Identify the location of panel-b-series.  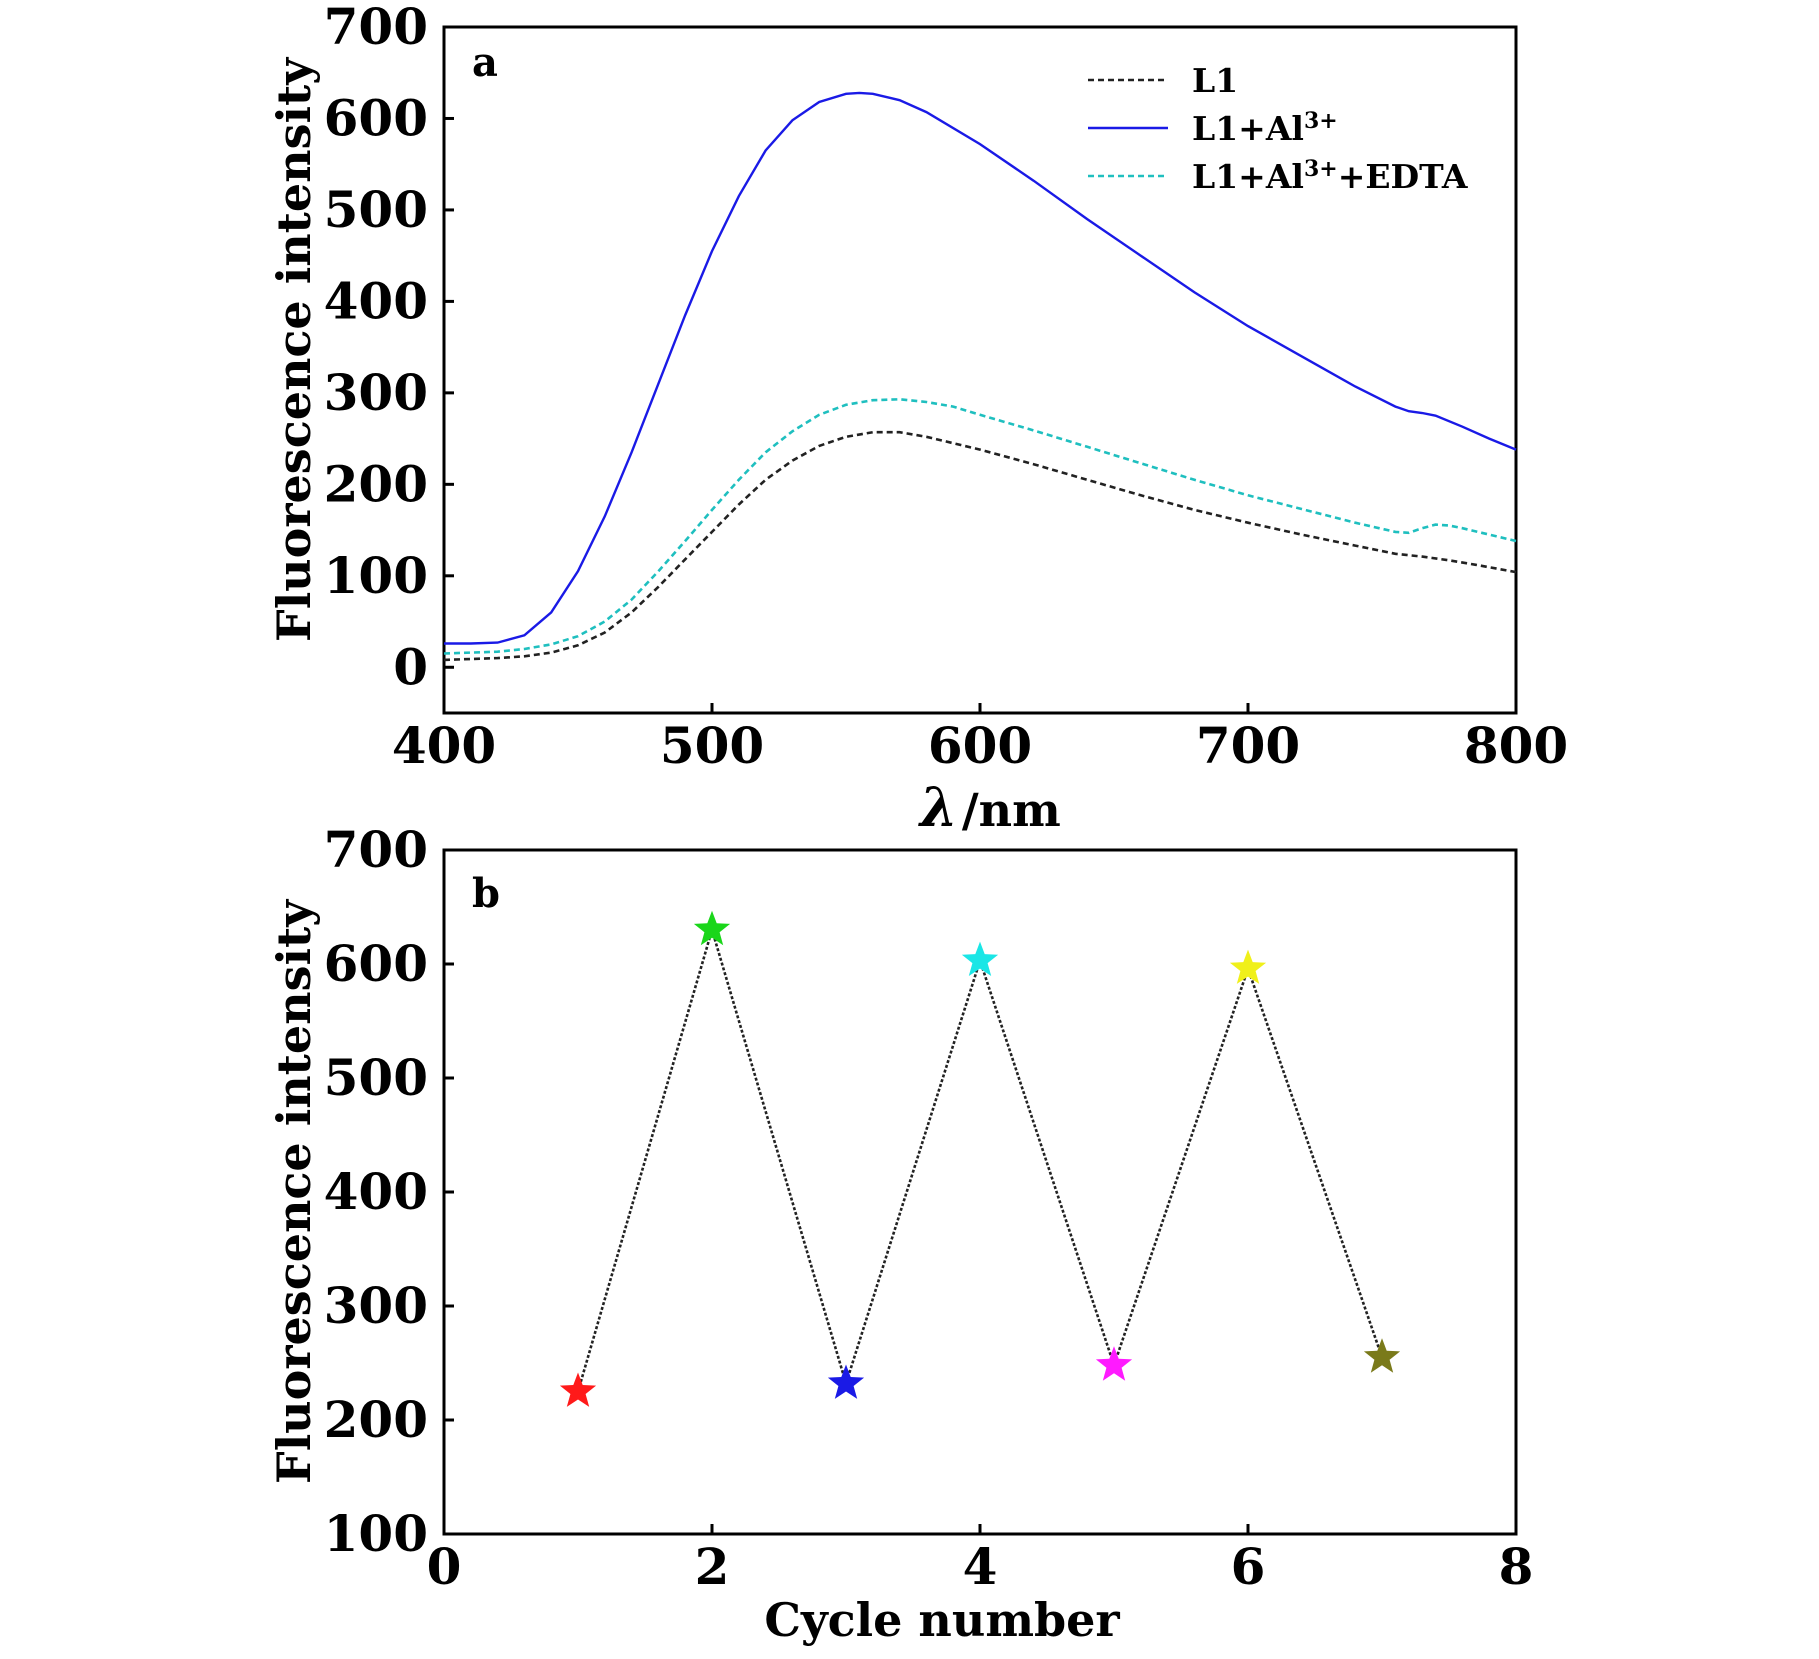
(980, 1158).